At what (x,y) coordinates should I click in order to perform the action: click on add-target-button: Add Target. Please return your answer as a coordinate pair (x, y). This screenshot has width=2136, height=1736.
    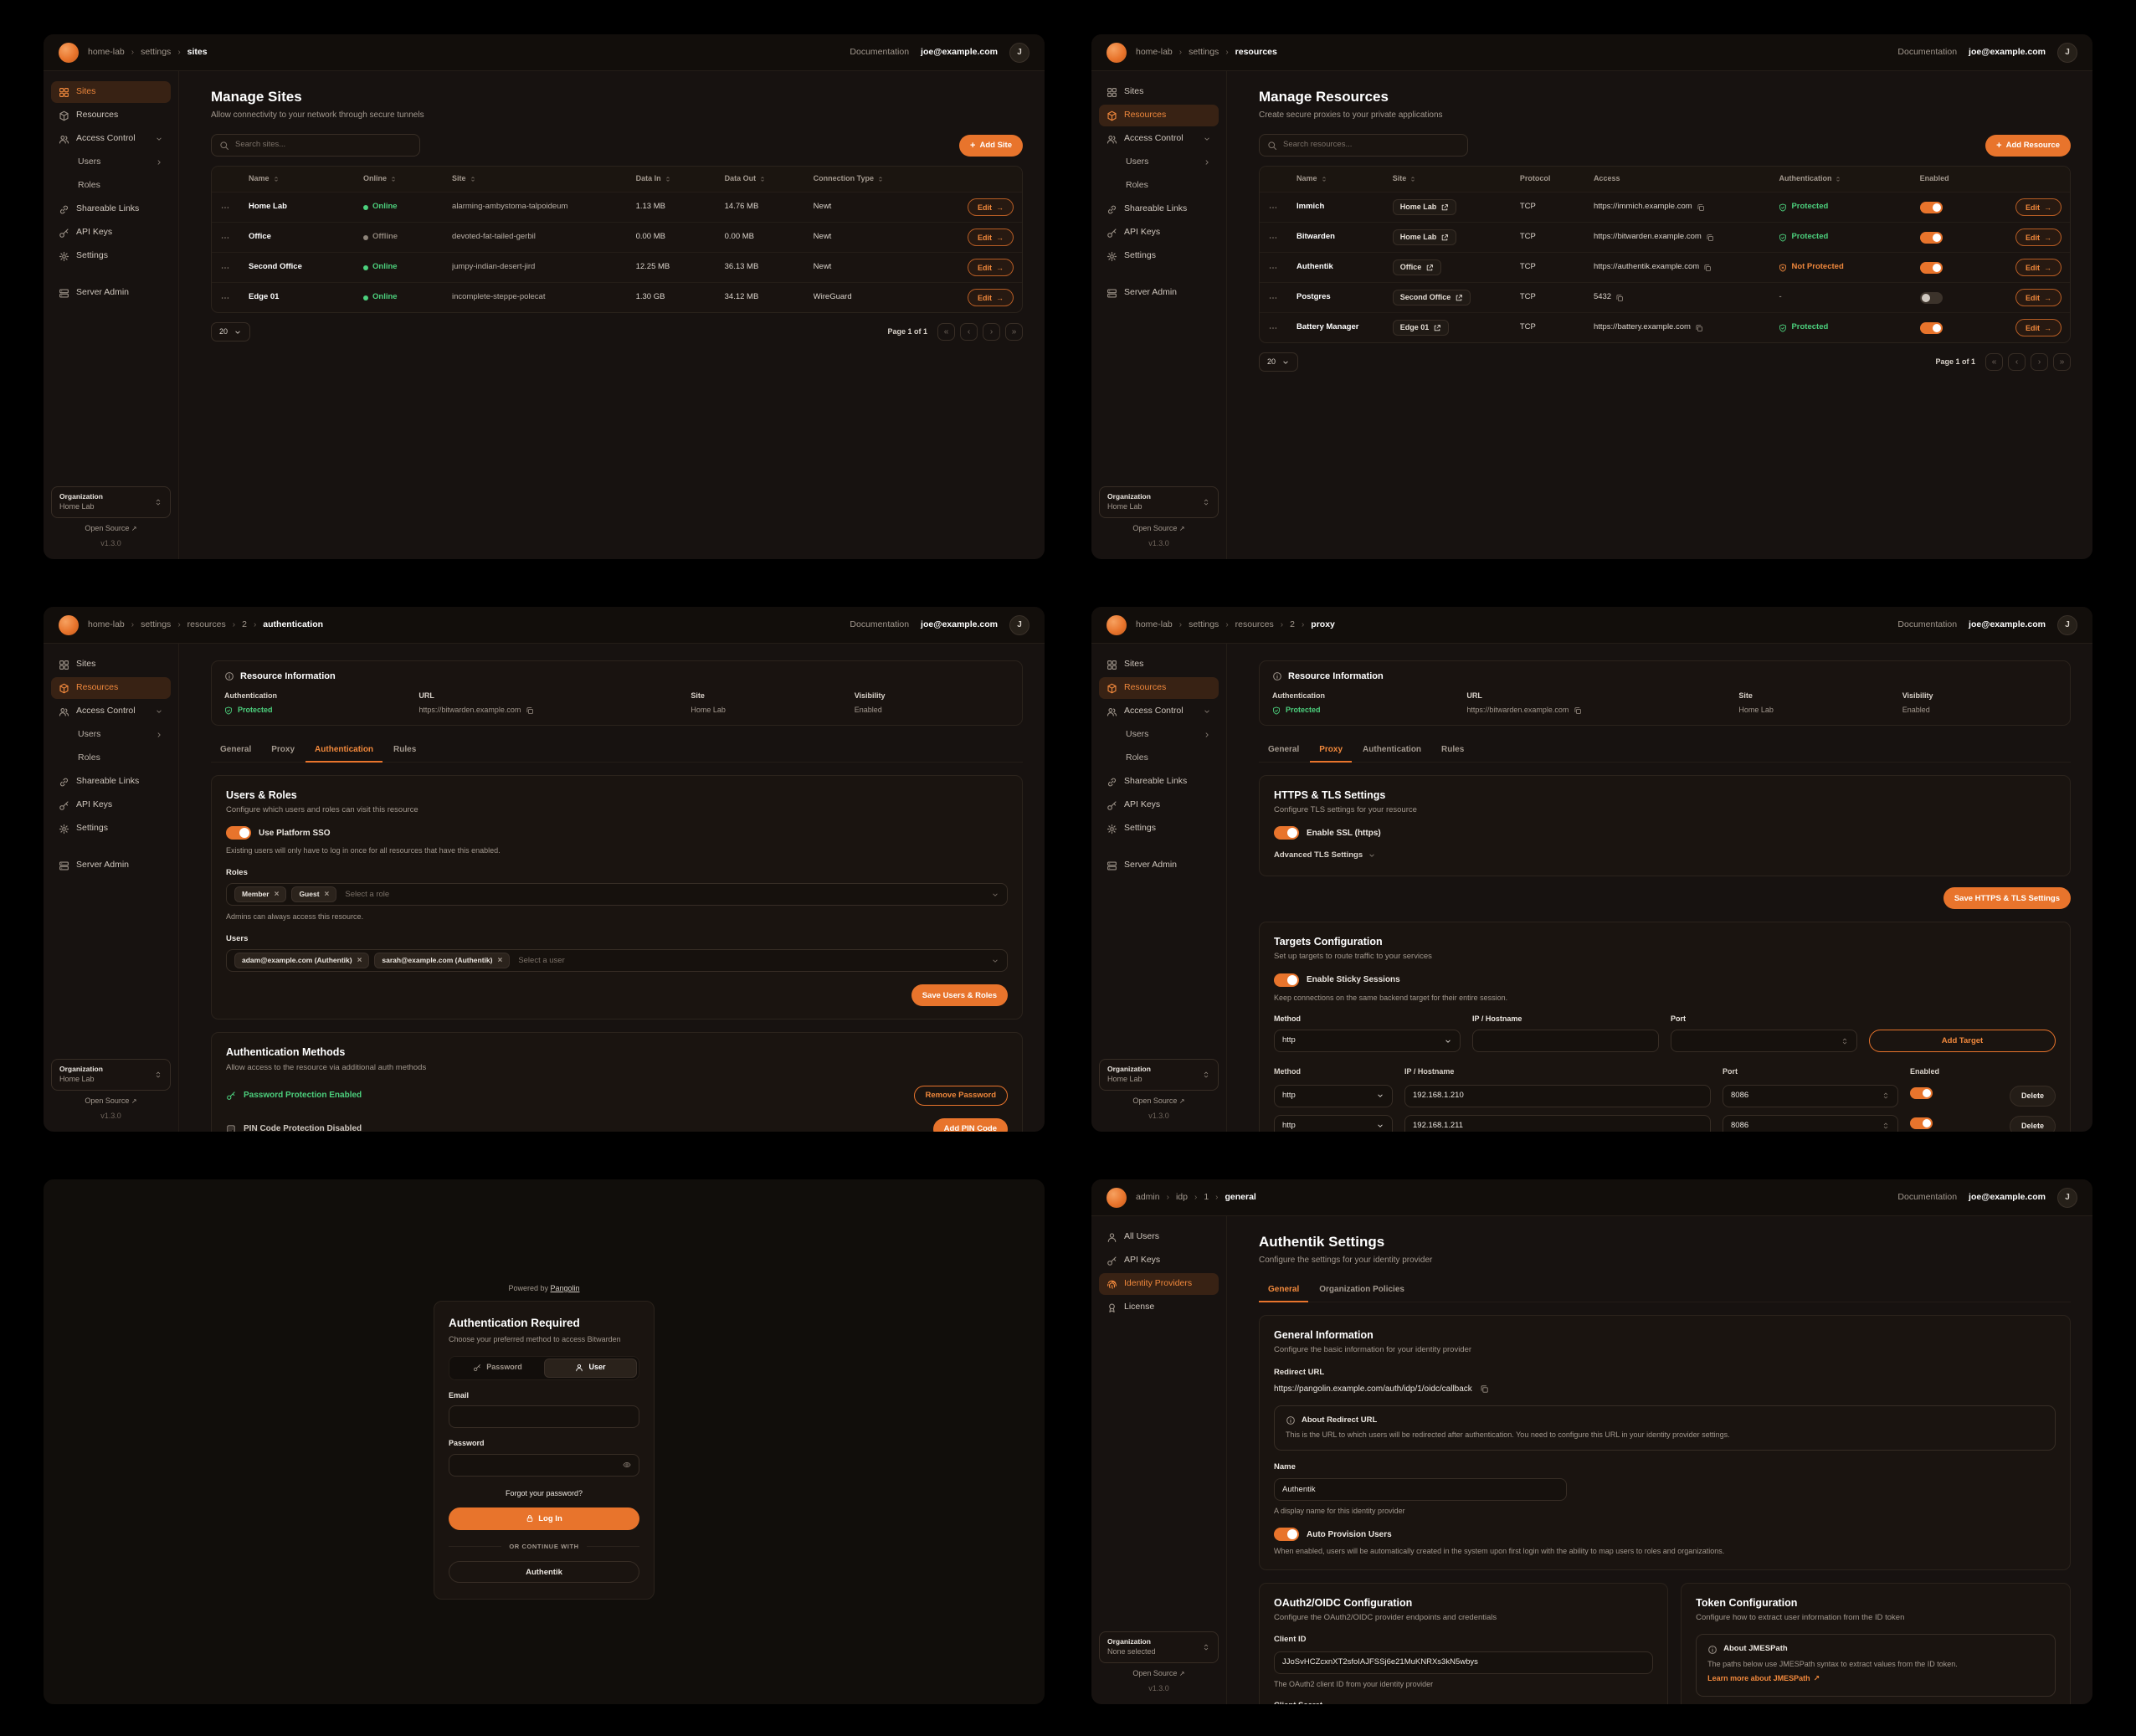
    Looking at the image, I should click on (1962, 1041).